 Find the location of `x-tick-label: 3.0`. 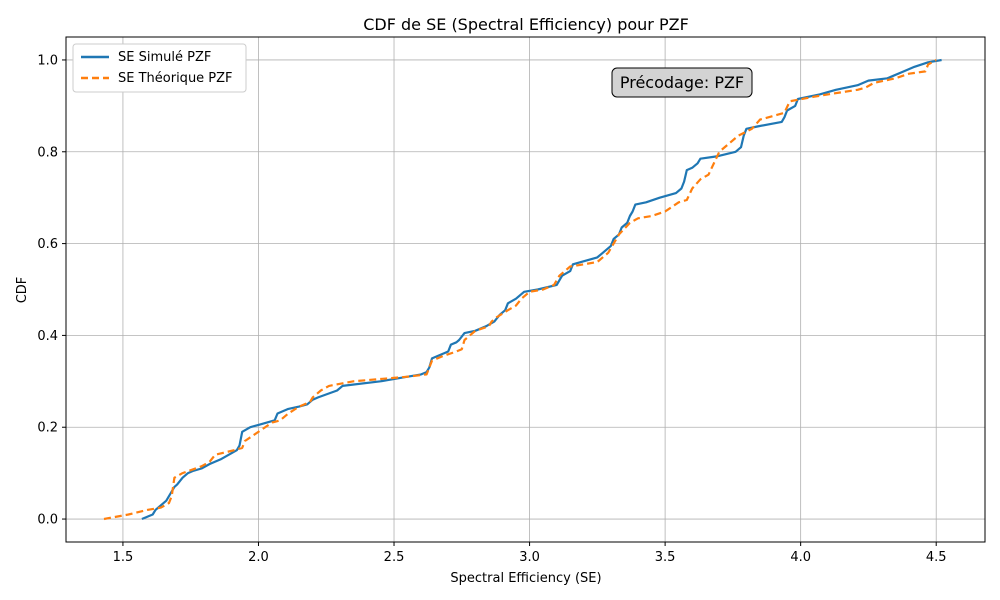

x-tick-label: 3.0 is located at coordinates (529, 557).